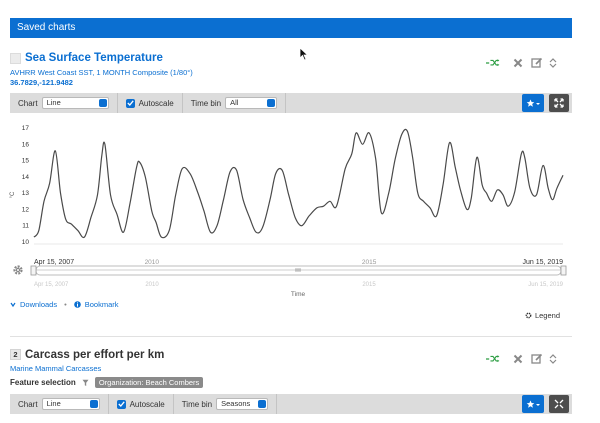 This screenshot has height=423, width=600. Describe the element at coordinates (130, 103) in the screenshot. I see `autoscale-checkbox` at that location.